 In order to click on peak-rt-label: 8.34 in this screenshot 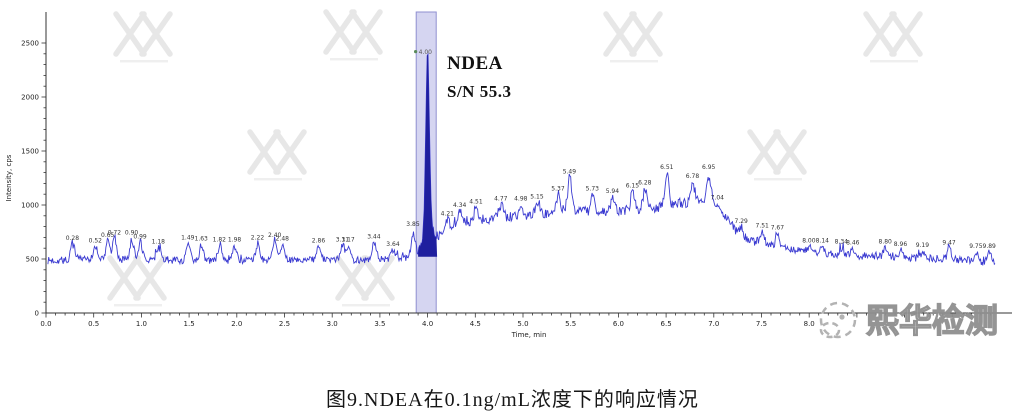, I will do `click(842, 242)`.